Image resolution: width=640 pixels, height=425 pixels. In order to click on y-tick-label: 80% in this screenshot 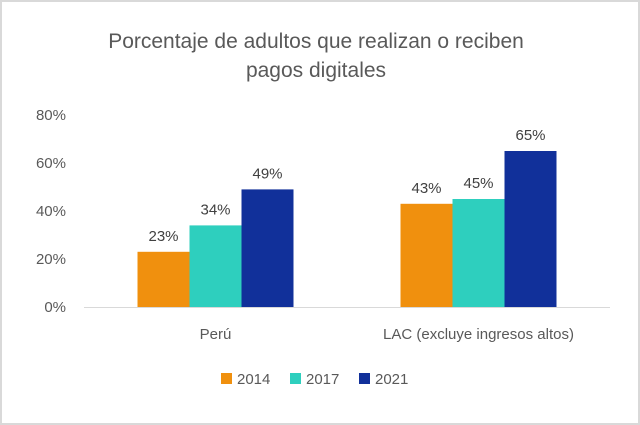, I will do `click(51, 115)`.